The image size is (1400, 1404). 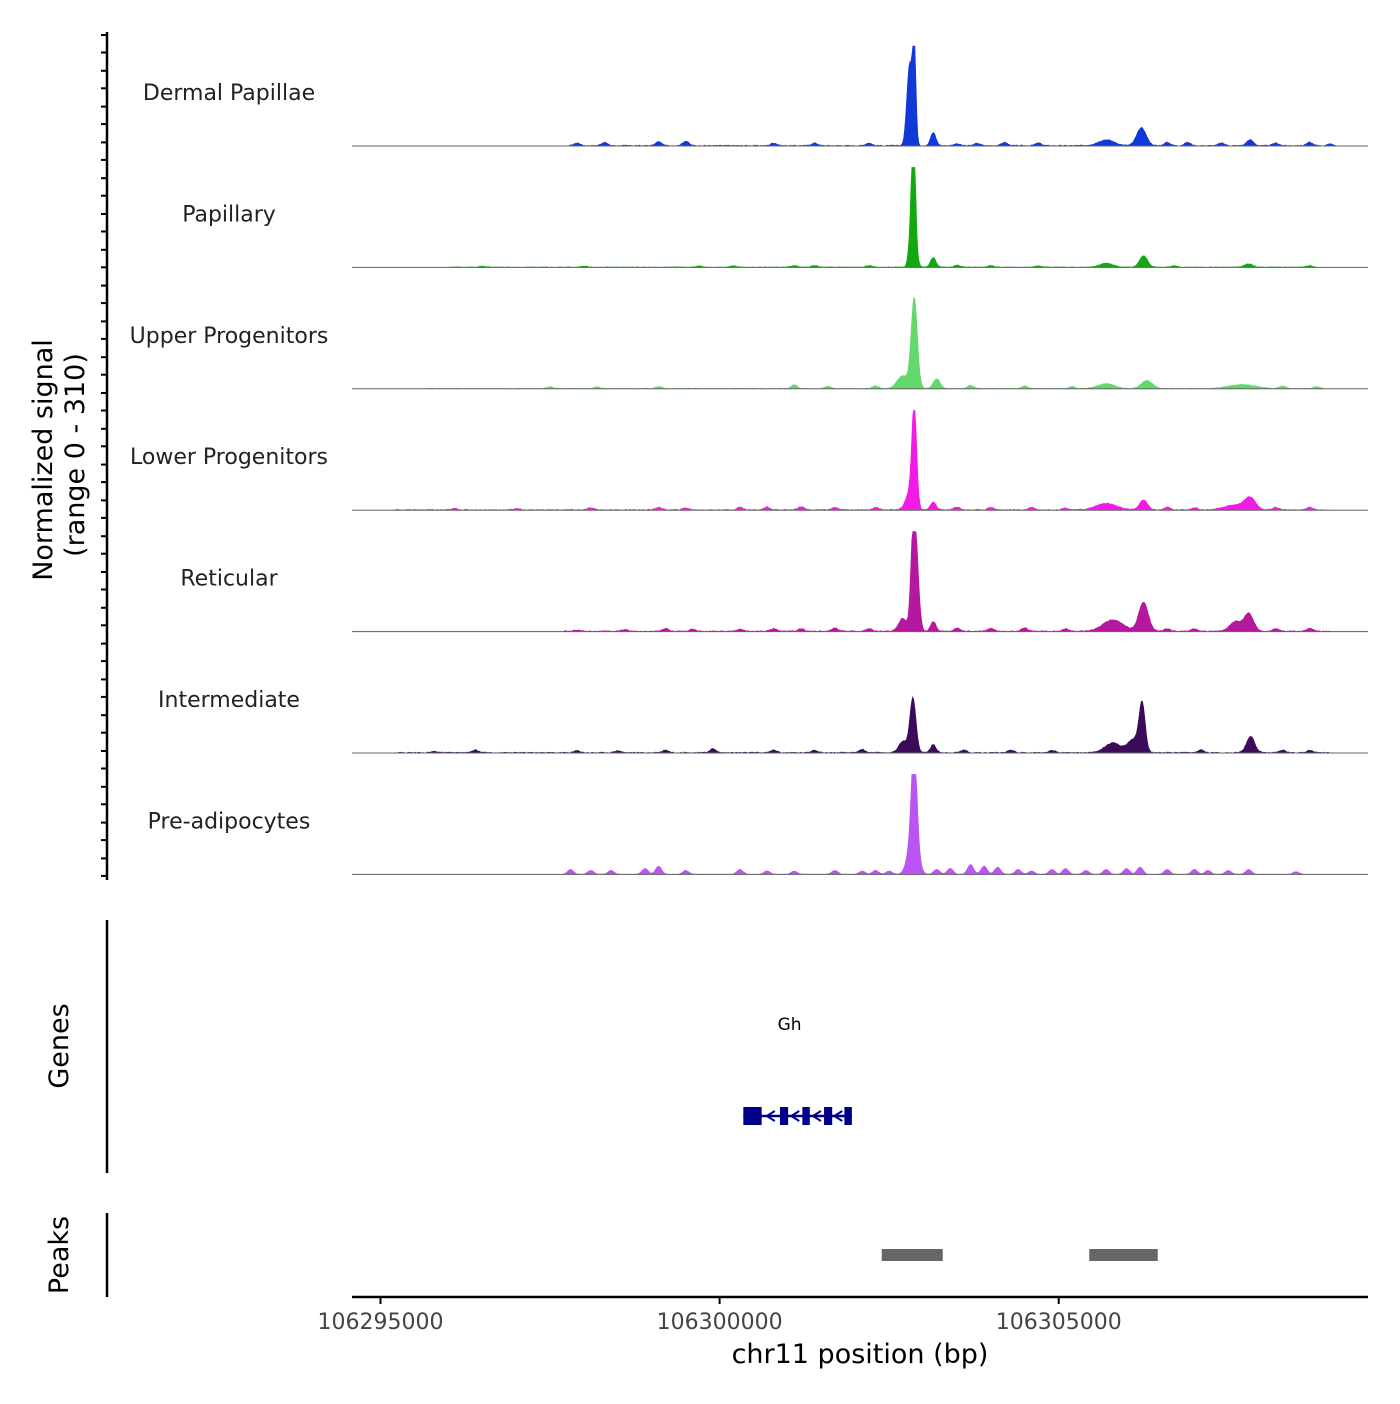 I want to click on x-axis-title: chr11 position (bp), so click(x=860, y=1354).